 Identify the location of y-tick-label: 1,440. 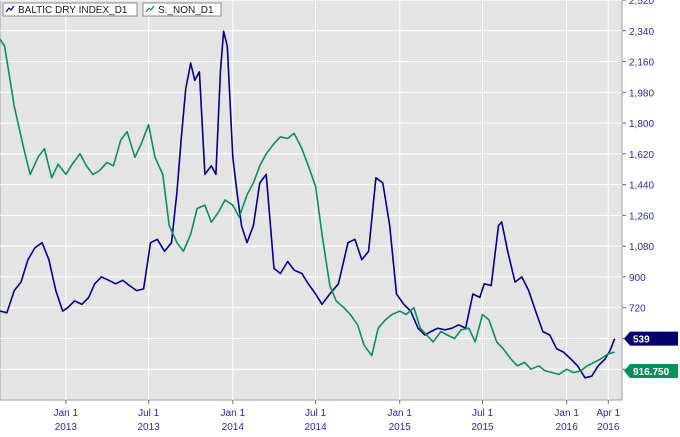
(641, 186).